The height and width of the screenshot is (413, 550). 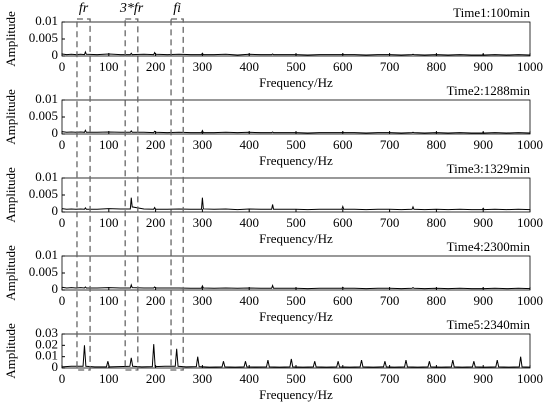 I want to click on annotation-label: fr, so click(x=84, y=8).